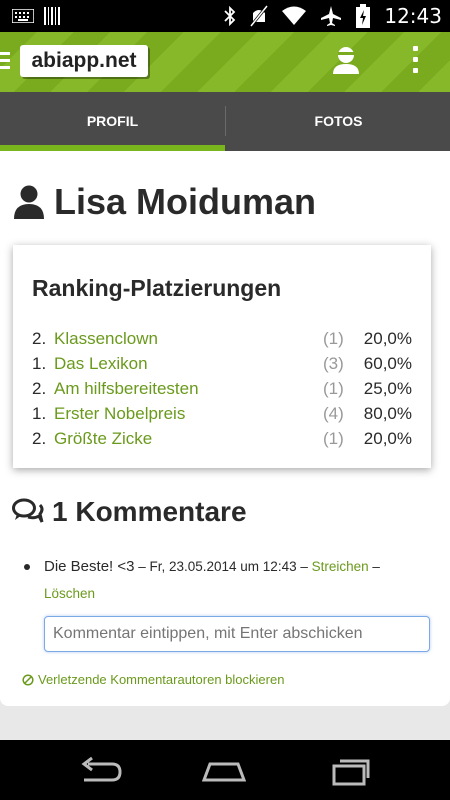  What do you see at coordinates (52, 16) in the screenshot?
I see `barcode-icon` at bounding box center [52, 16].